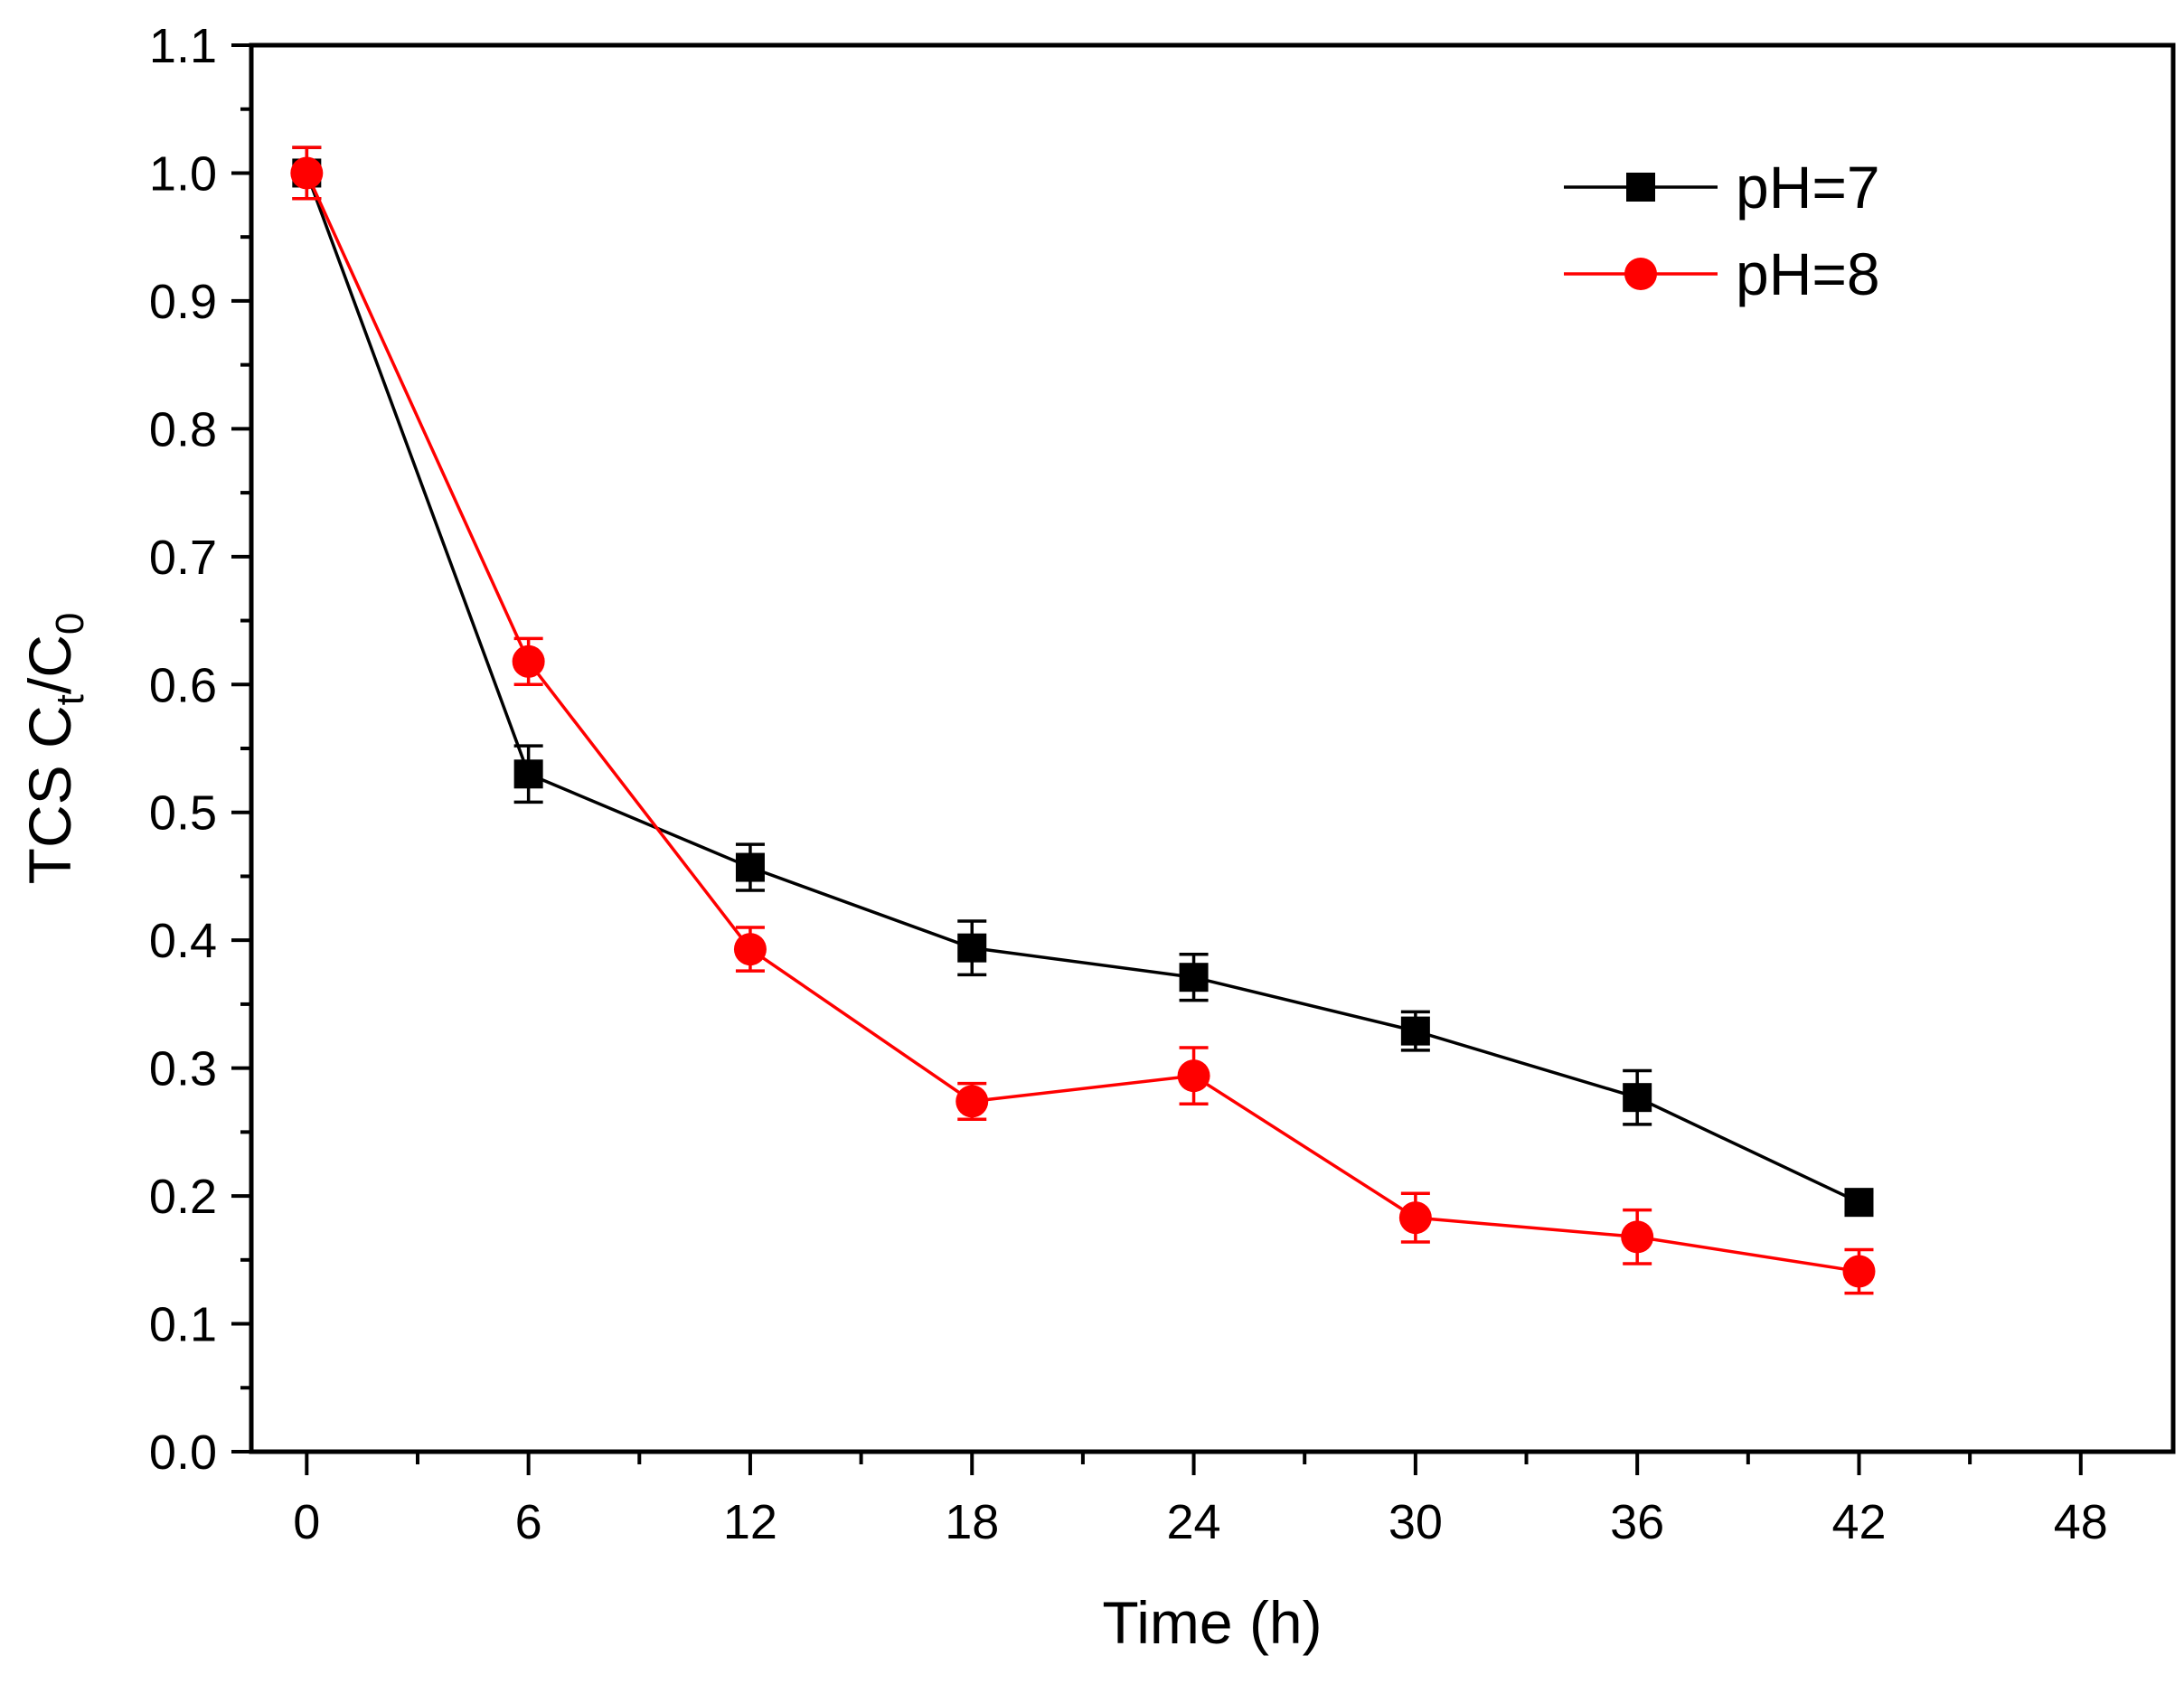  Describe the element at coordinates (183, 814) in the screenshot. I see `y-tick-label: 0.5` at that location.